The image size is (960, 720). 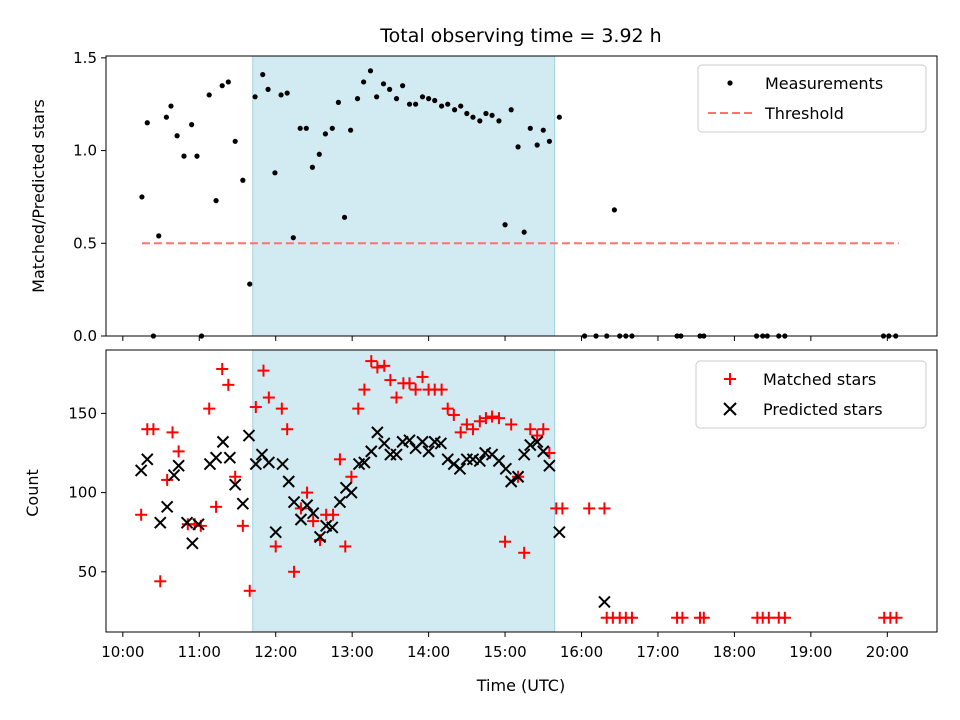 What do you see at coordinates (824, 83) in the screenshot?
I see `legend-measurements-label: Measurements` at bounding box center [824, 83].